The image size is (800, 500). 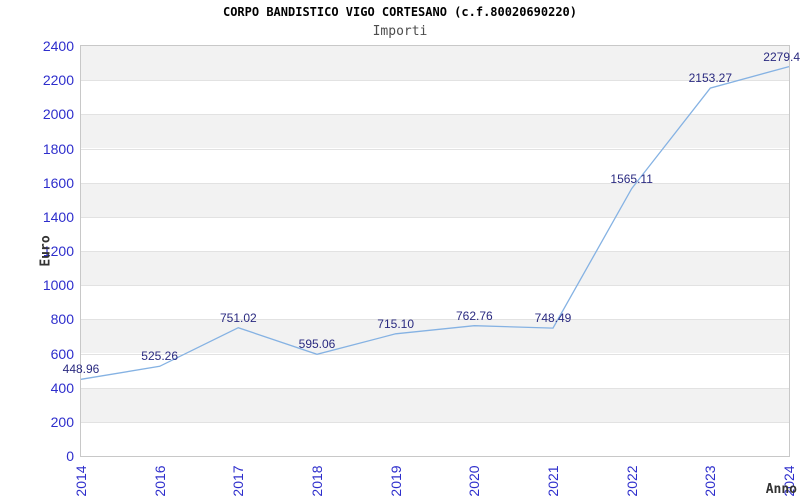 What do you see at coordinates (396, 323) in the screenshot?
I see `data-point-label: 715.10` at bounding box center [396, 323].